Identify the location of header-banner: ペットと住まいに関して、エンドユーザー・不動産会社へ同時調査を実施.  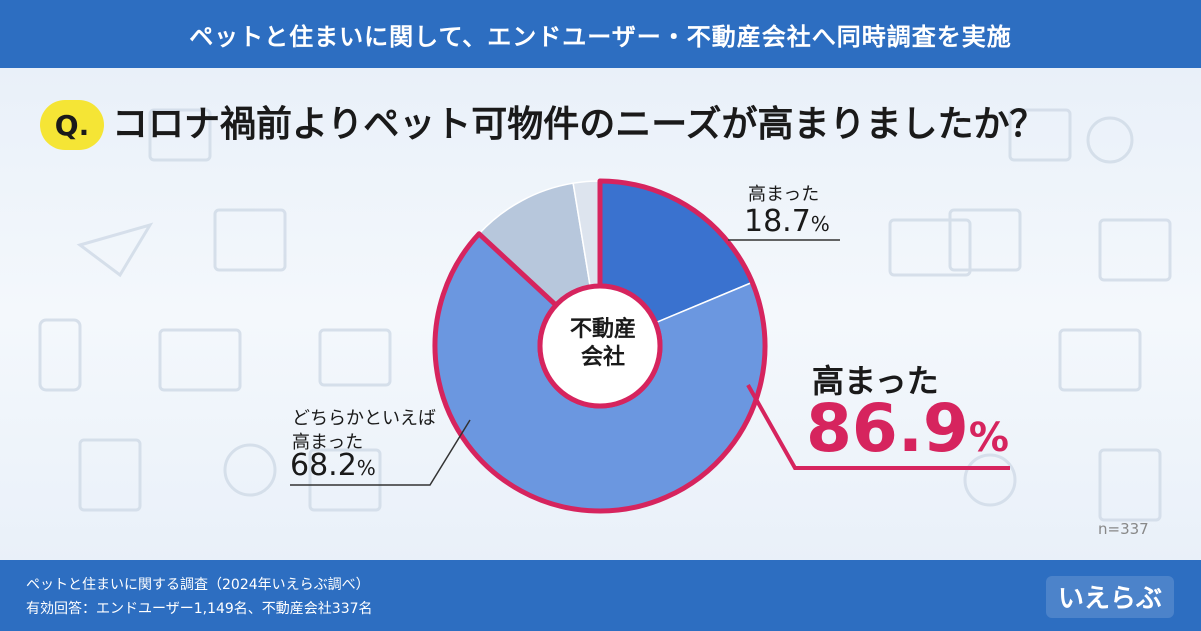
(600, 34).